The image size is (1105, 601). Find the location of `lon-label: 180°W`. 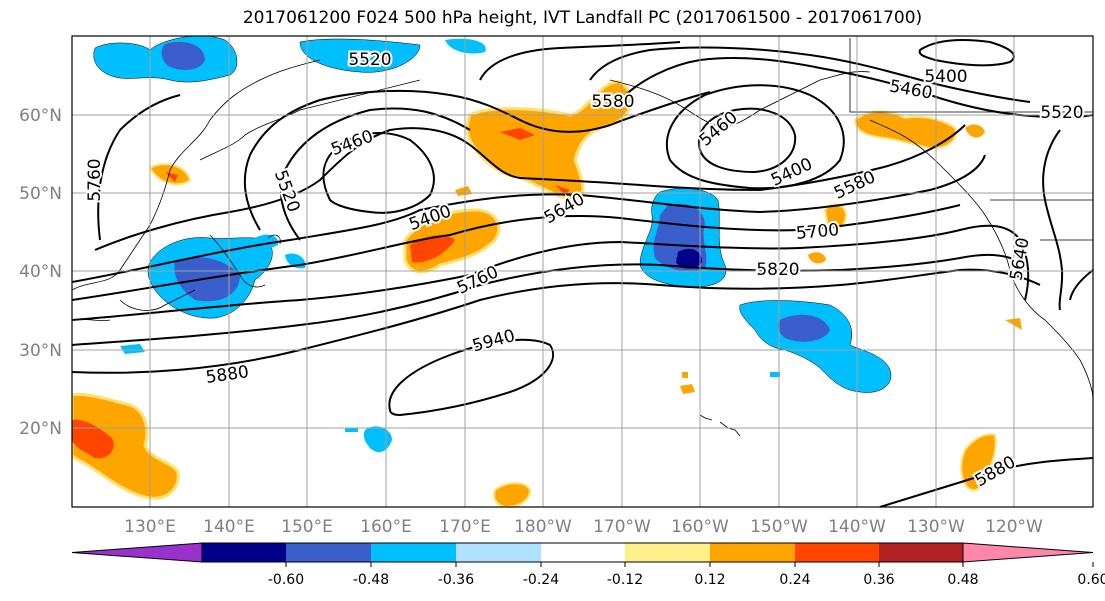

lon-label: 180°W is located at coordinates (543, 527).